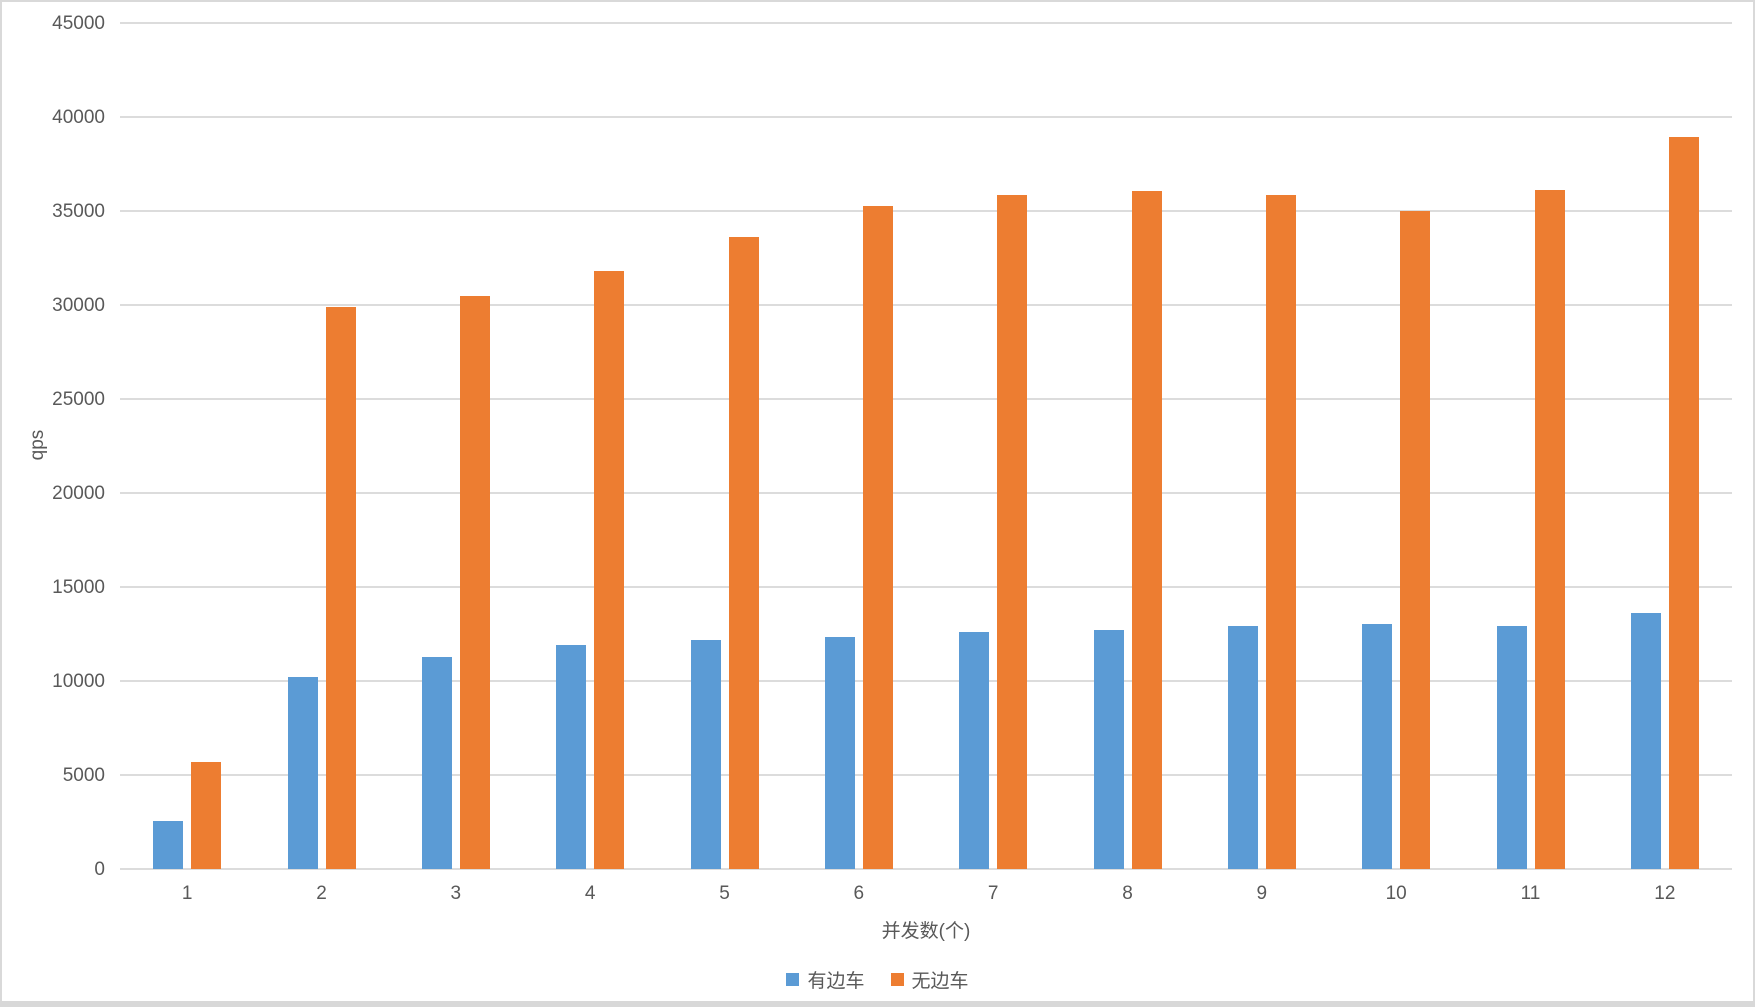 This screenshot has width=1755, height=1007. I want to click on bar-有边车-4, so click(571, 757).